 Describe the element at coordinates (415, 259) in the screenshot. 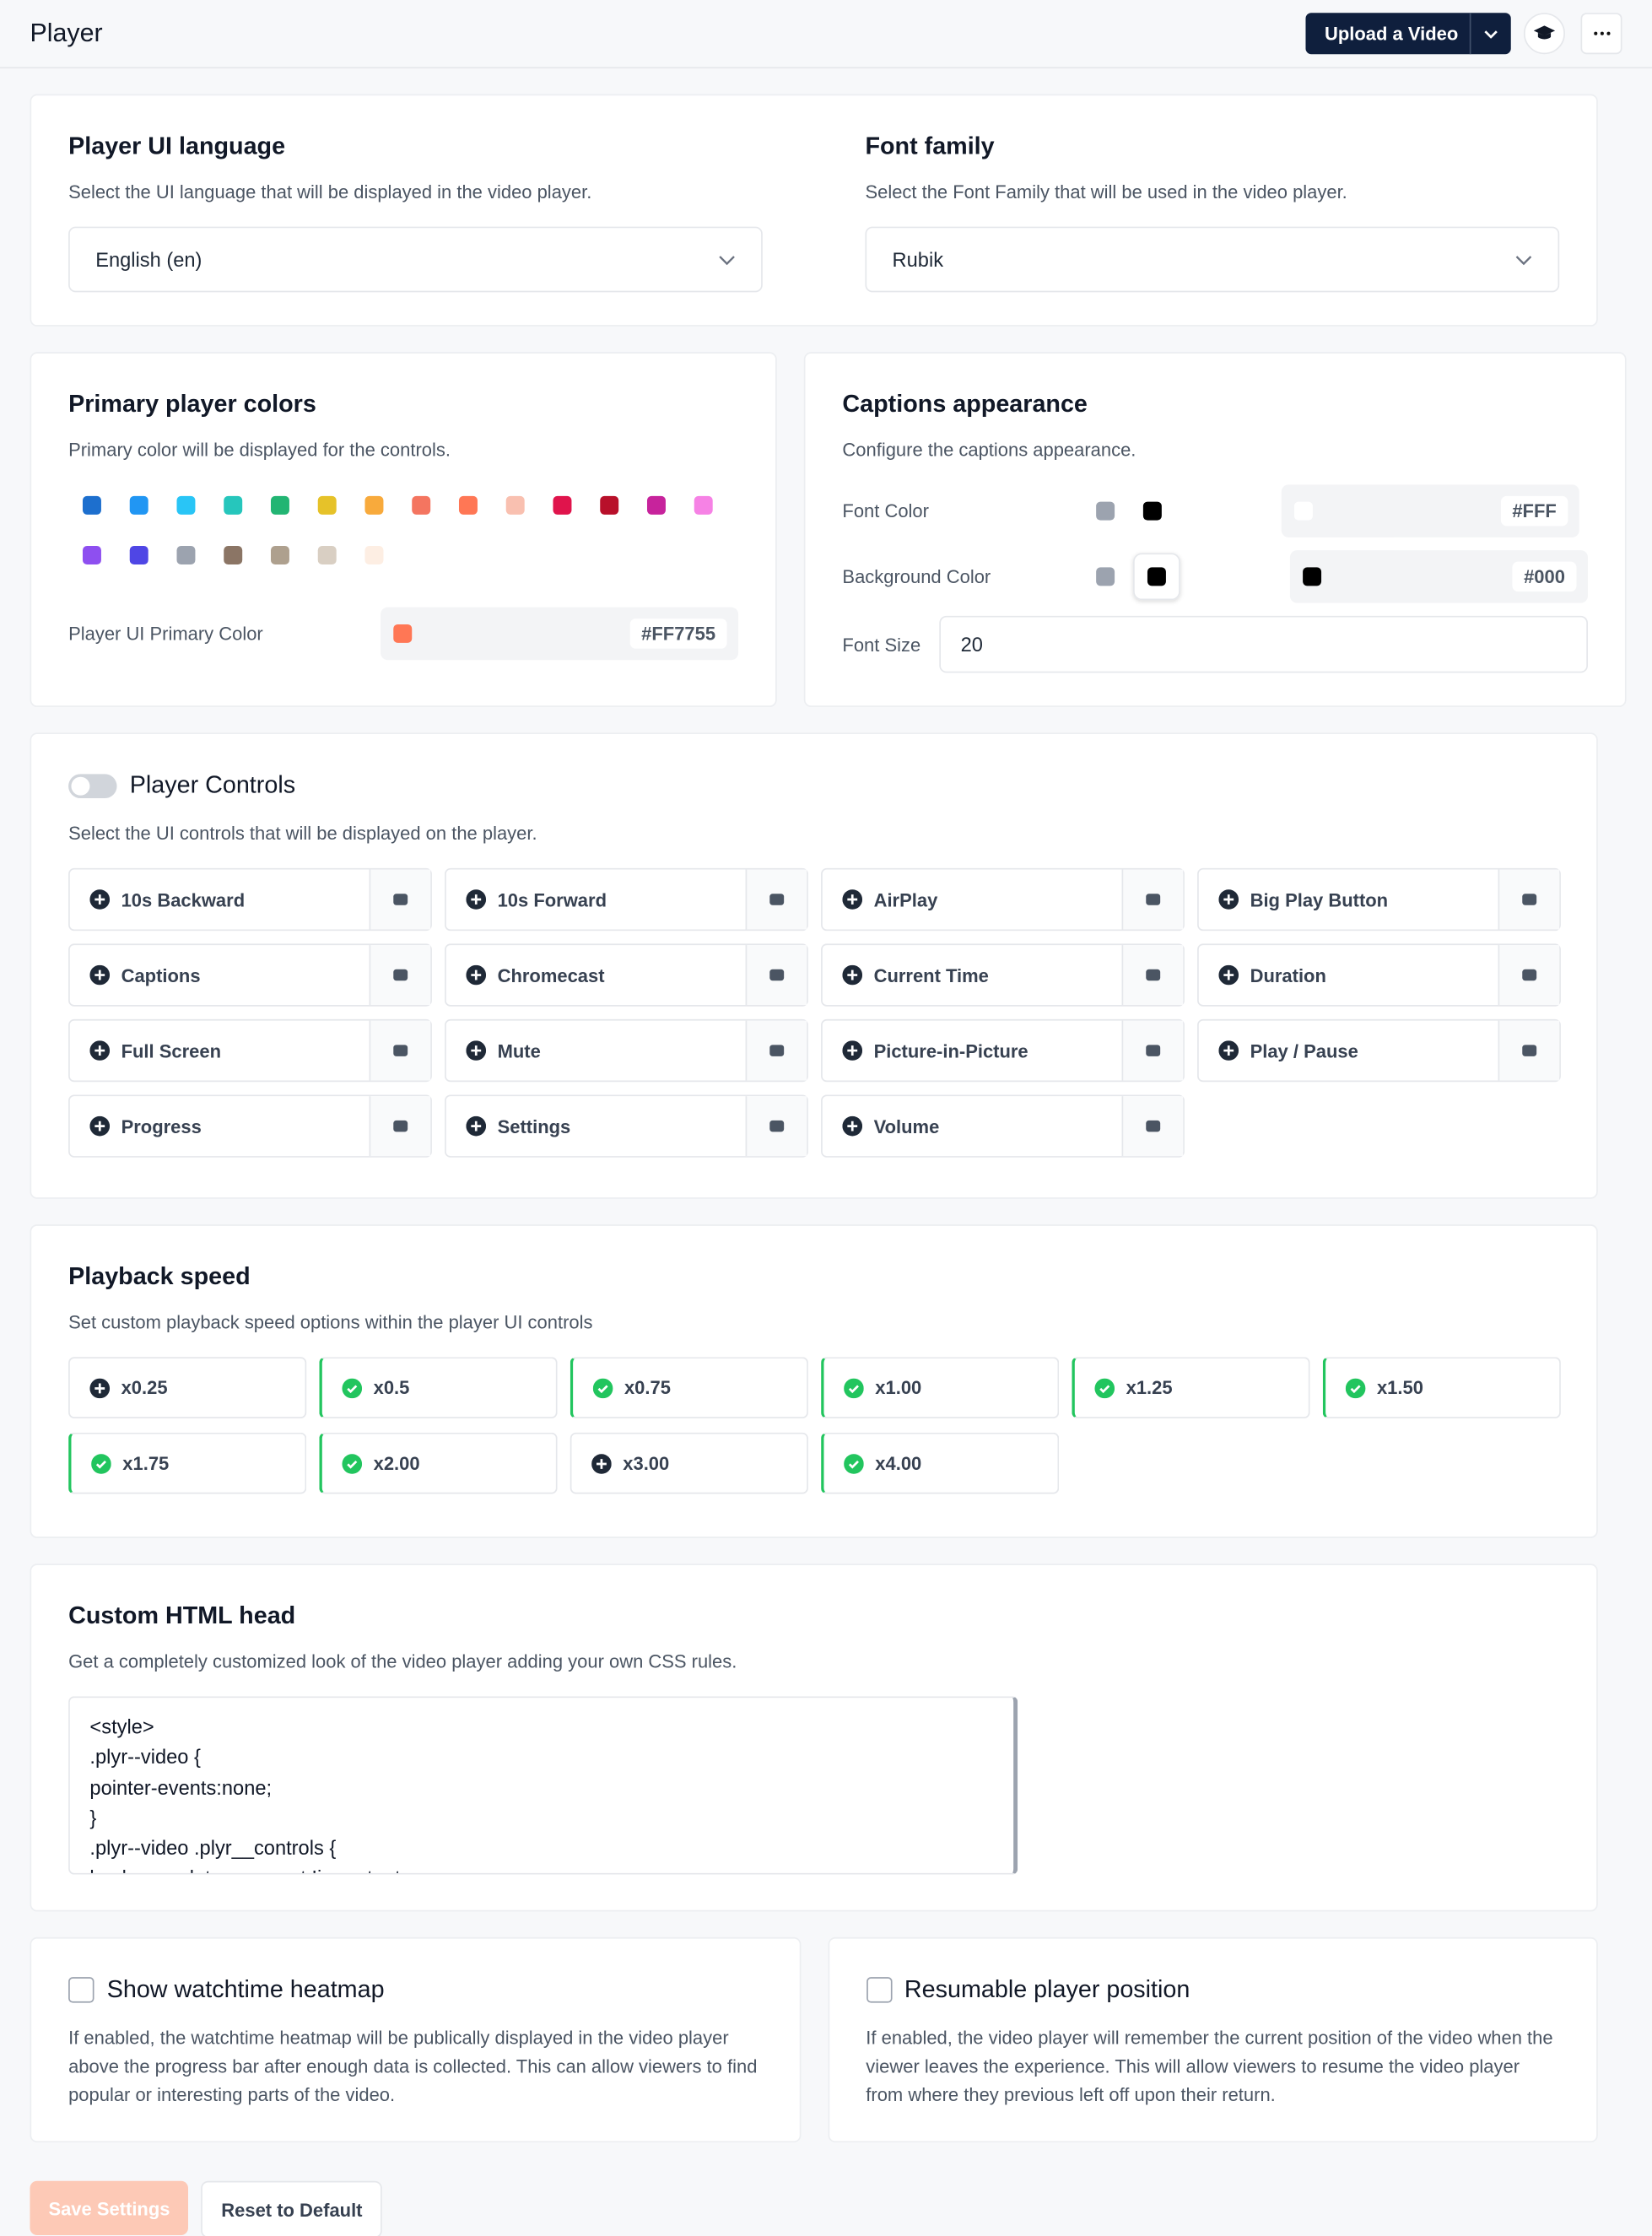

I see `language-select: English (en)` at that location.